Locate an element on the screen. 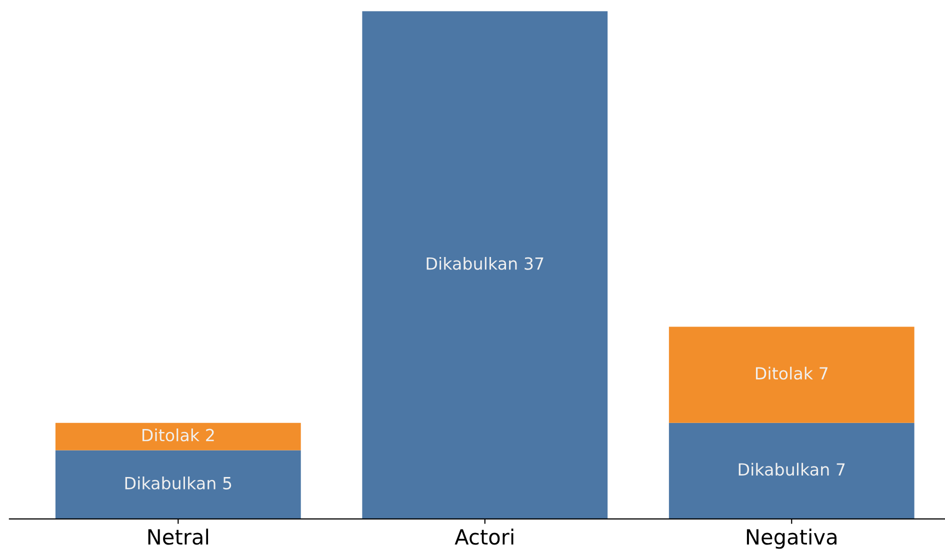 This screenshot has height=555, width=945. data-label: Dikabulkan 37 is located at coordinates (485, 263).